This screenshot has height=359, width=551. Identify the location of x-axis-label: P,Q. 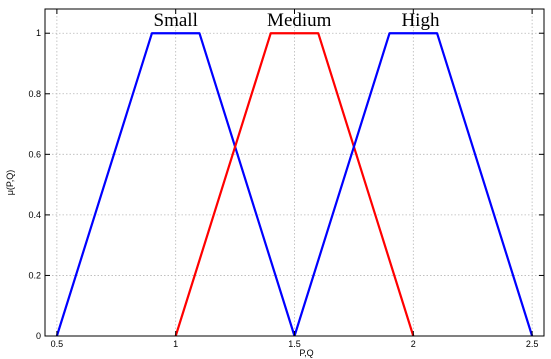
(306, 353).